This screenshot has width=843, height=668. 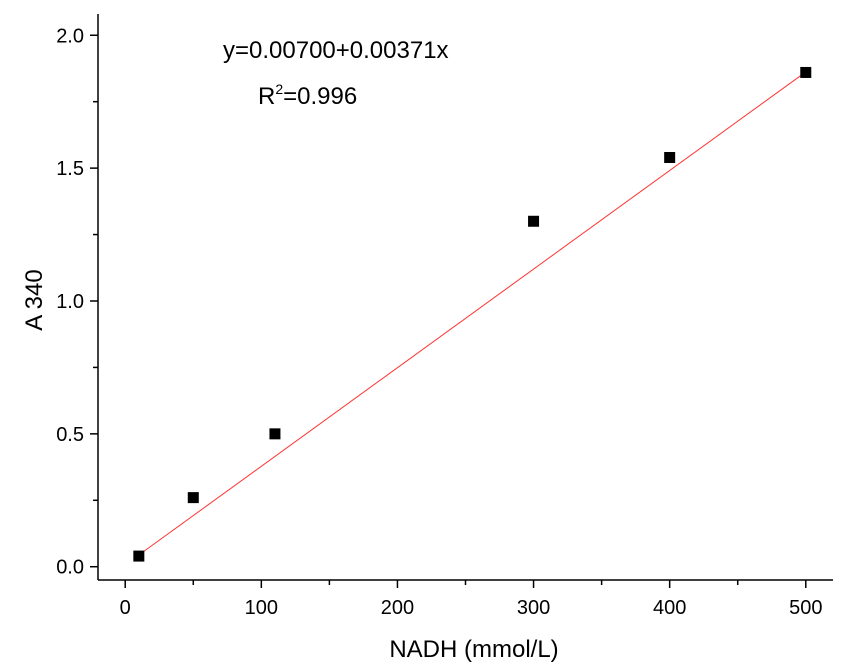 I want to click on x-tick-label: 300, so click(x=533, y=608).